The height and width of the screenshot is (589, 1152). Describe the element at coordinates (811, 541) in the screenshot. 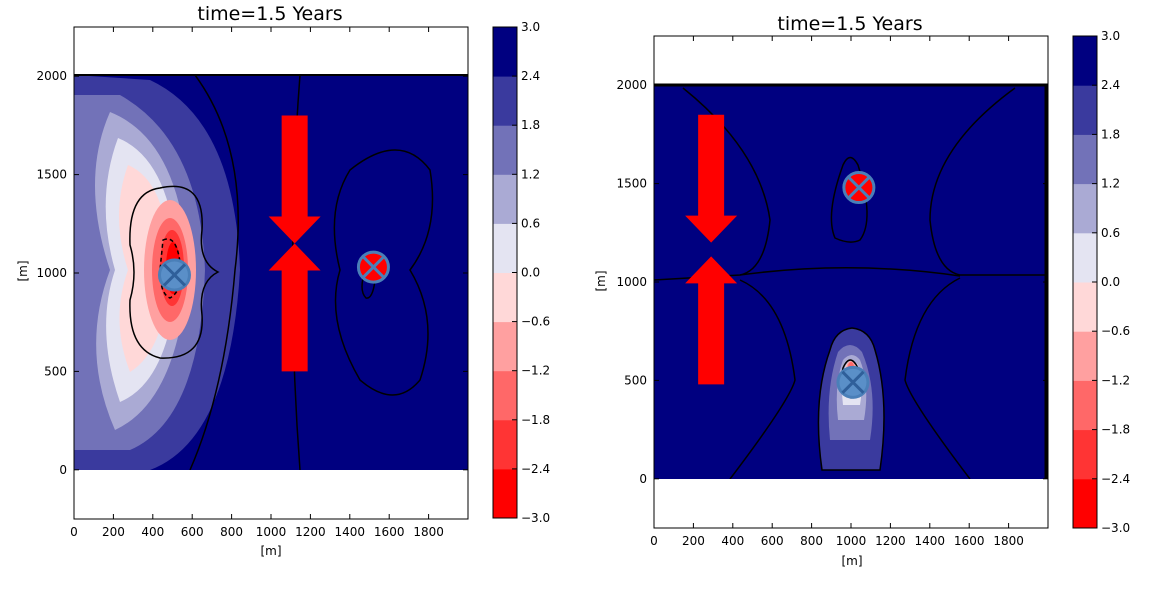

I see `right-xtick-label-4: 800` at that location.